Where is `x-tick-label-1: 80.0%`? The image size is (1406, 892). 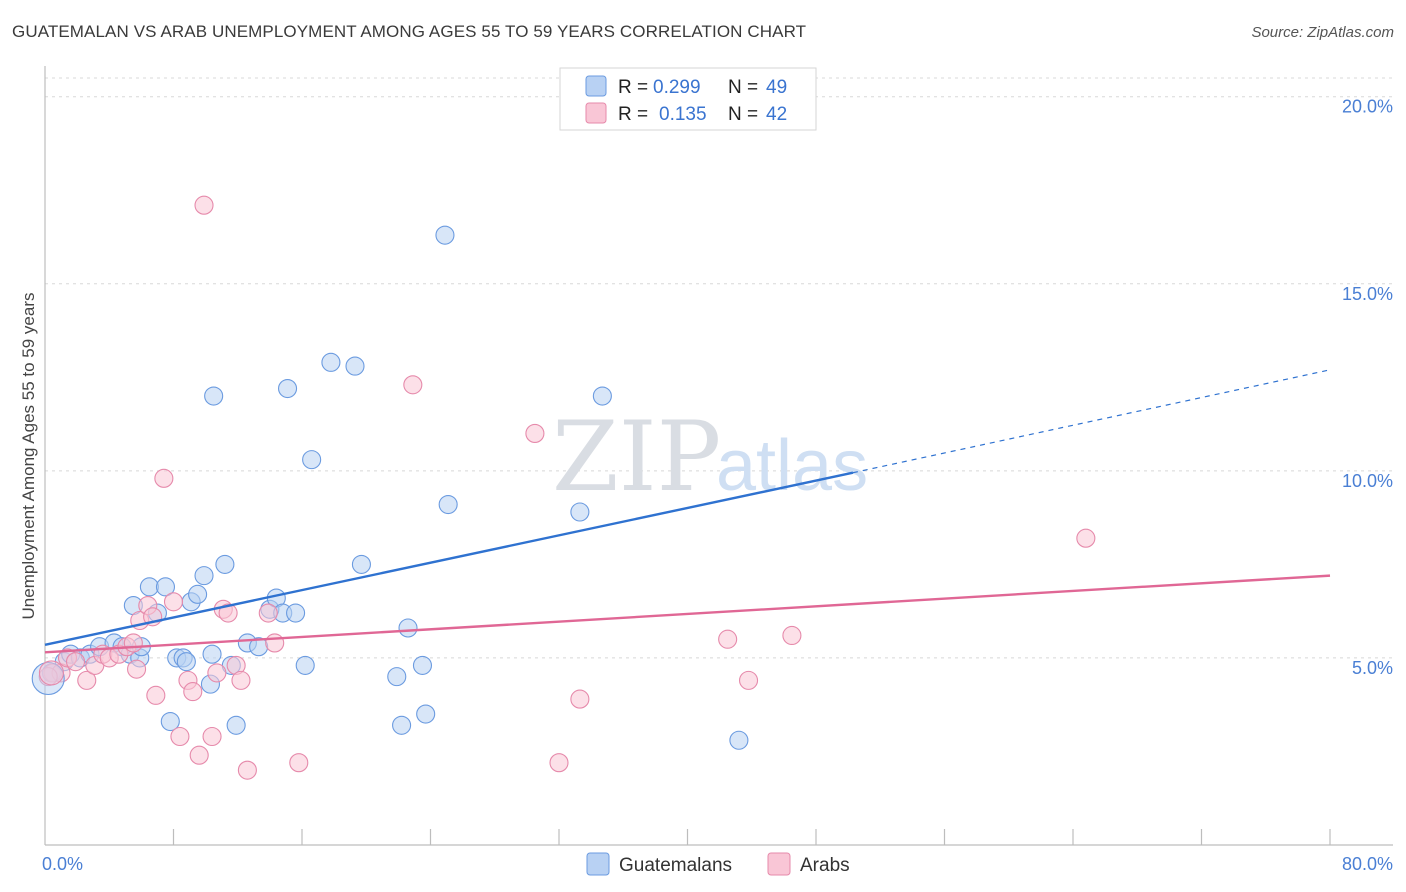 x-tick-label-1: 80.0% is located at coordinates (1367, 864).